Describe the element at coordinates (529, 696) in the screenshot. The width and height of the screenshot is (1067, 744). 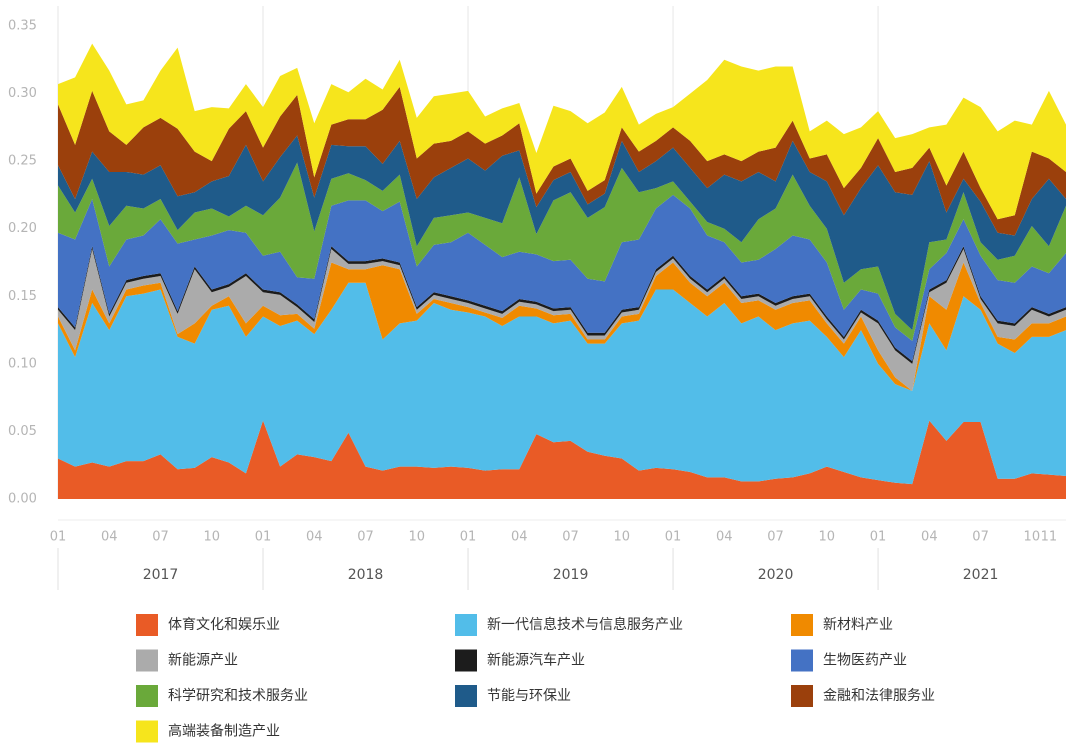
I see `legend-label: 节能与环保业` at that location.